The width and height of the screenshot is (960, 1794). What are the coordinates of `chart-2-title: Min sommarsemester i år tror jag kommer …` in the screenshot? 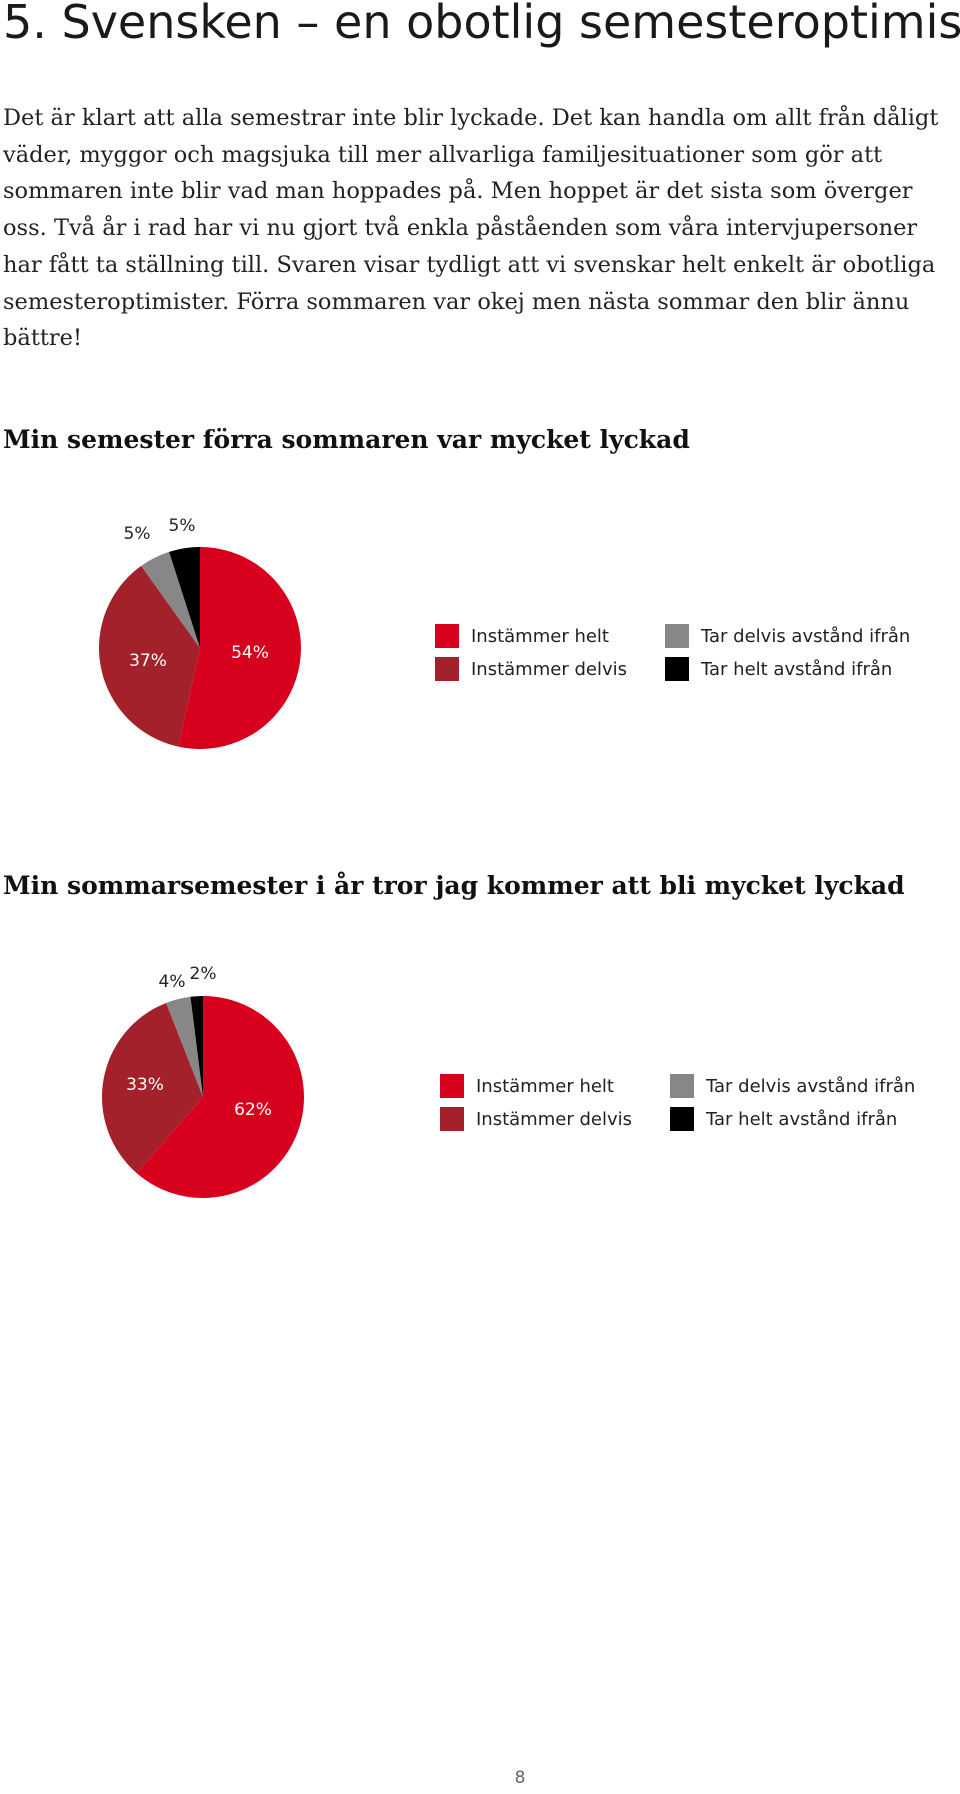 It's located at (454, 885).